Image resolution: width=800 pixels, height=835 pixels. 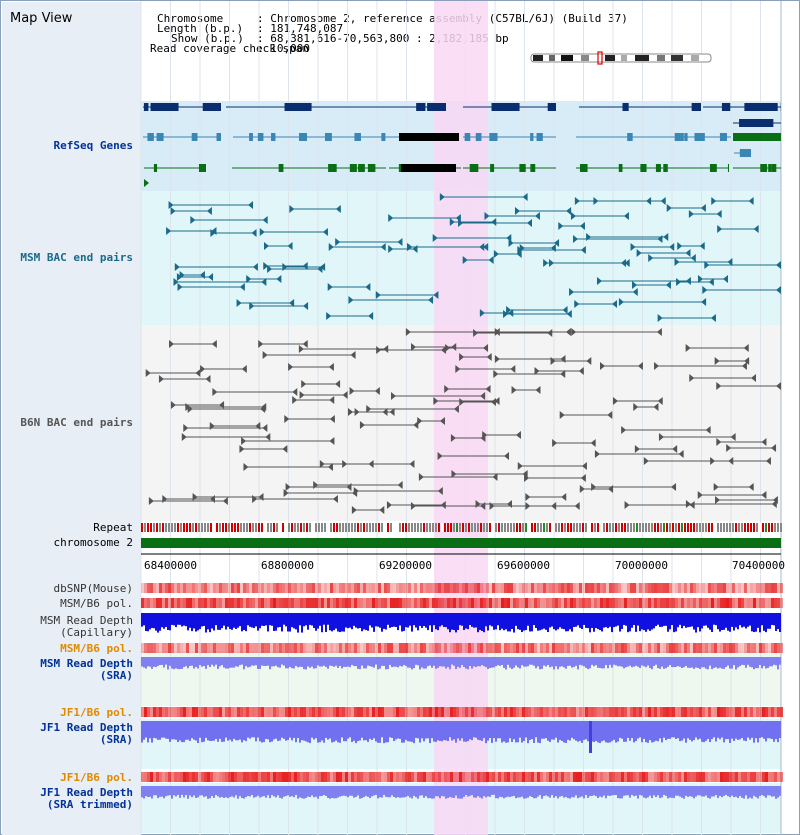 I want to click on chromosome-ideogram, so click(x=621, y=58).